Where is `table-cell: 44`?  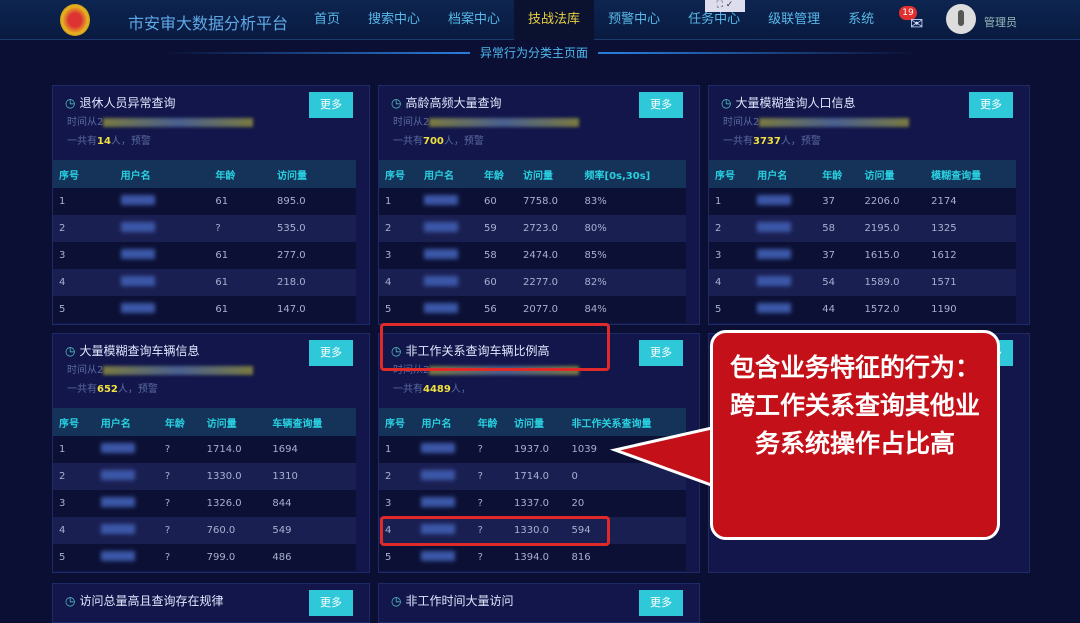 table-cell: 44 is located at coordinates (837, 309).